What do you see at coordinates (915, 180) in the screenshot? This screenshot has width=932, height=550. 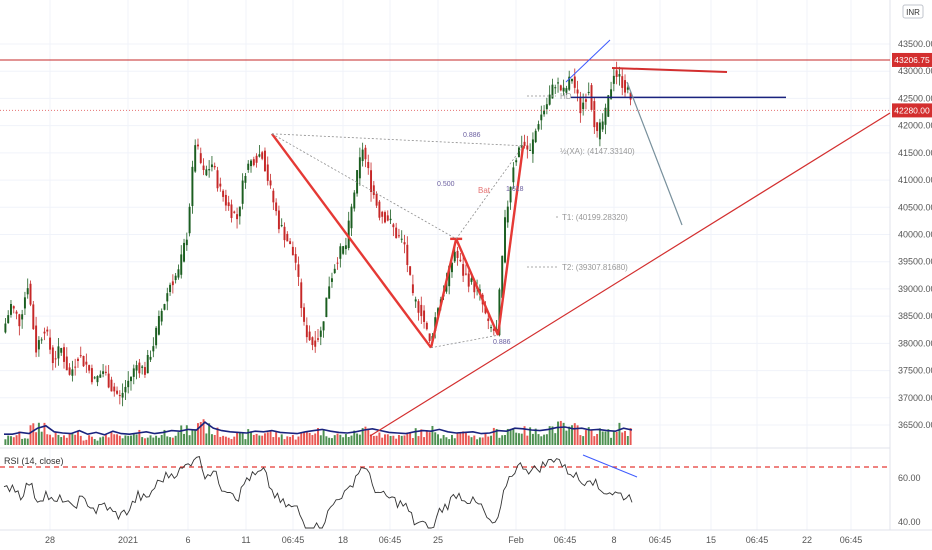 I see `price-tick-label: 41000.00` at bounding box center [915, 180].